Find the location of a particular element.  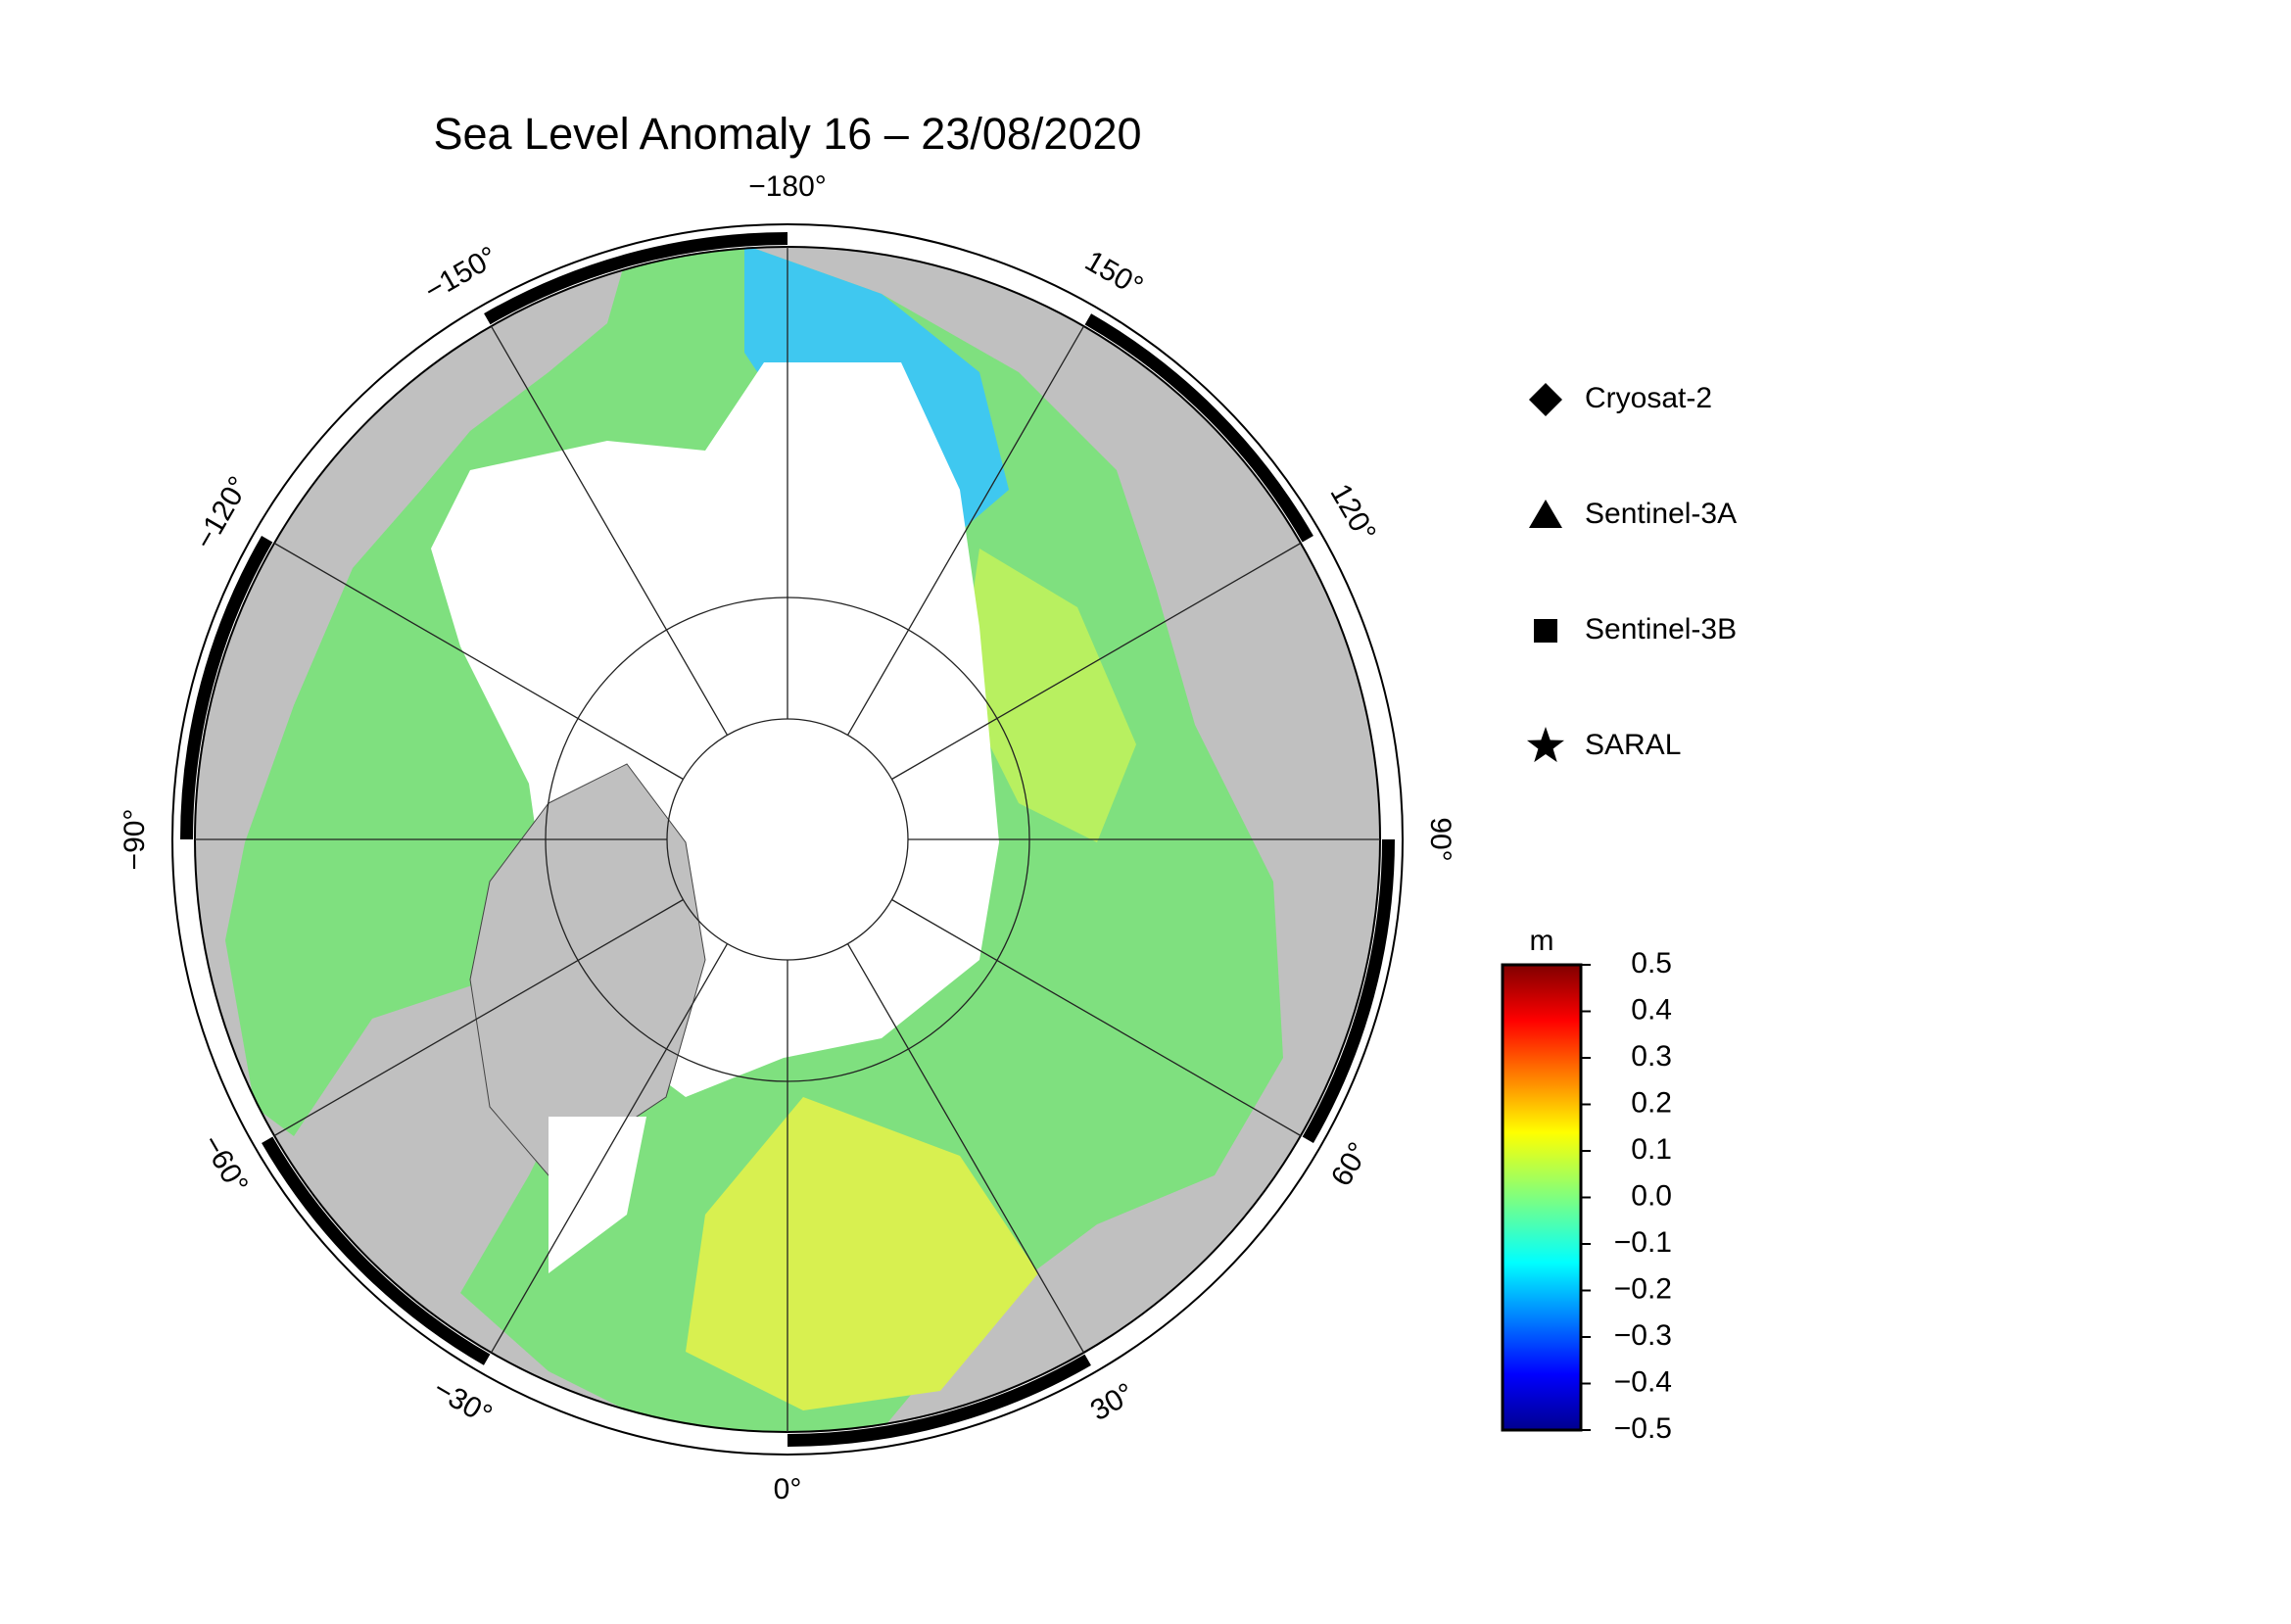

colorbar-tick-label: −0.5 is located at coordinates (1643, 1428).